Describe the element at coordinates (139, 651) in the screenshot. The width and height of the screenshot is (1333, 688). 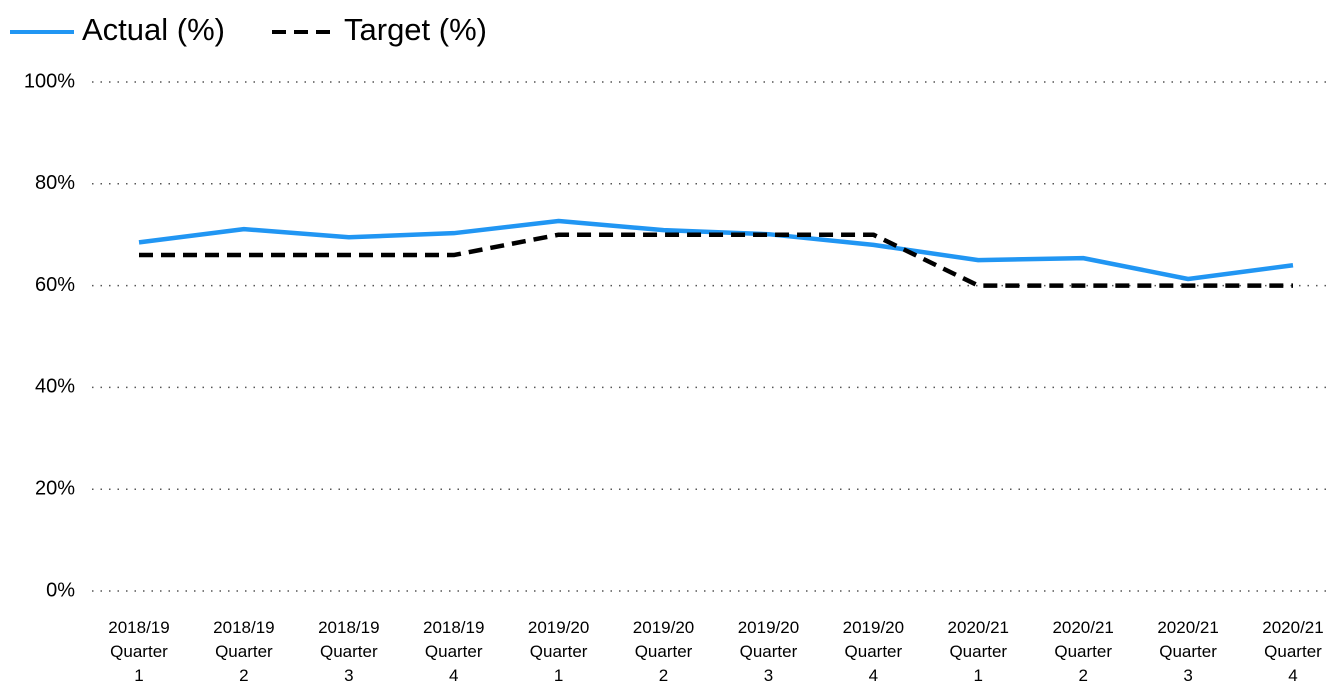
I see `x-tick-label: 2018/19 Quarter 1` at that location.